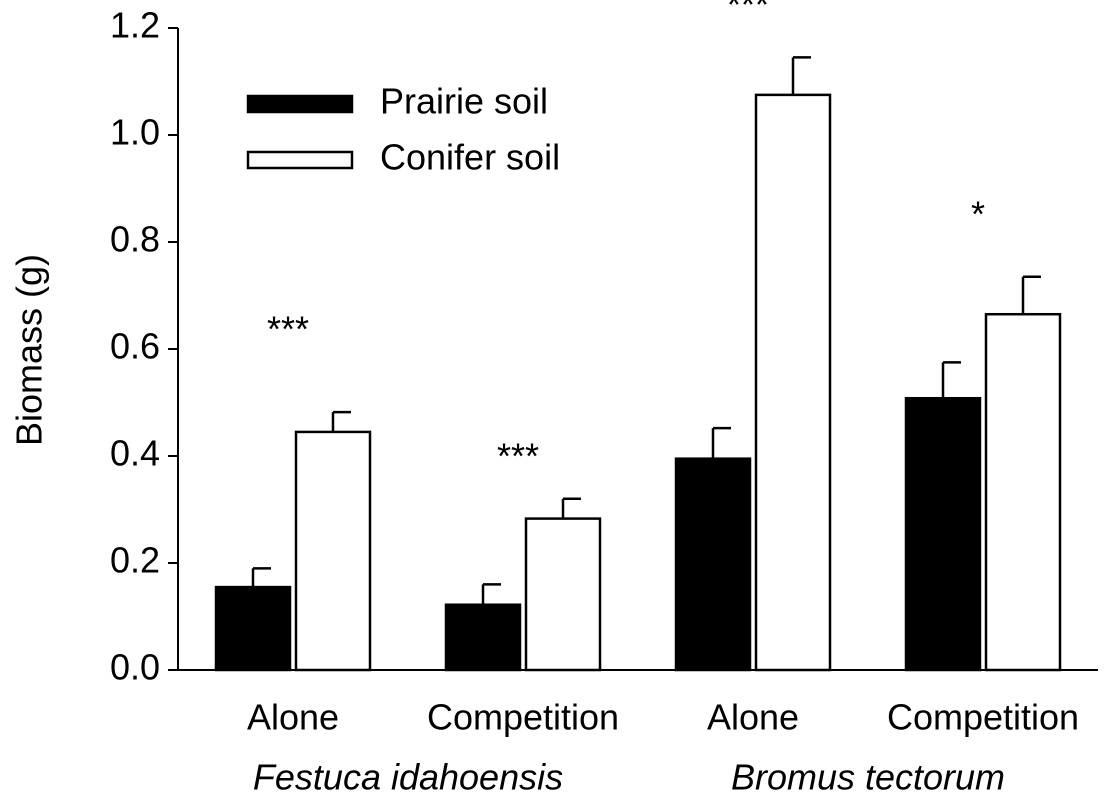 This screenshot has height=808, width=1110. Describe the element at coordinates (868, 777) in the screenshot. I see `group-label: Bromus tectorum` at that location.